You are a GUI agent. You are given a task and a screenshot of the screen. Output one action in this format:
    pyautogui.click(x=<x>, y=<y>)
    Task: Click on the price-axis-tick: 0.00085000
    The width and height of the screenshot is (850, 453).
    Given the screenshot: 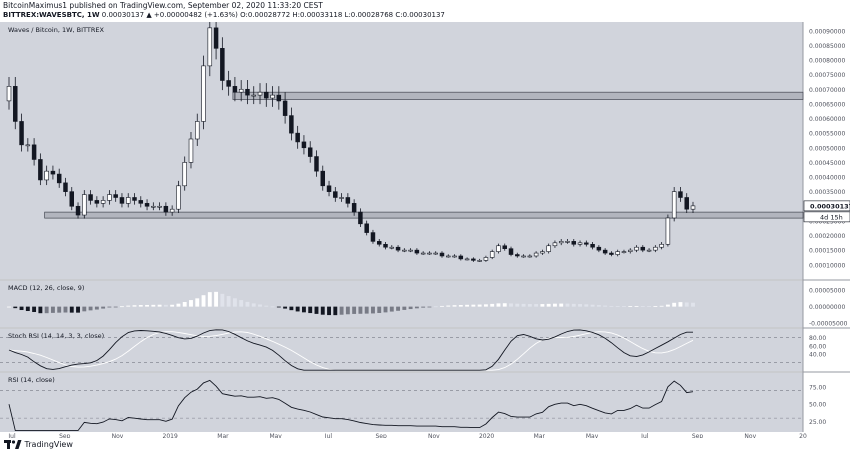 What is the action you would take?
    pyautogui.click(x=827, y=46)
    